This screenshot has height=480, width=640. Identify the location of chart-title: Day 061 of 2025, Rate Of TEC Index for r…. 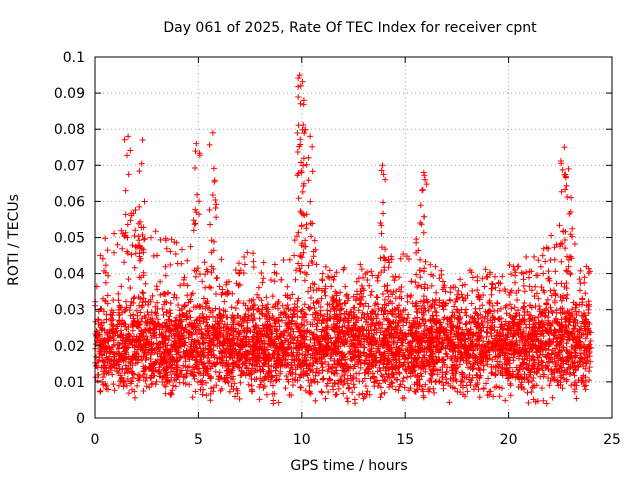
(350, 28).